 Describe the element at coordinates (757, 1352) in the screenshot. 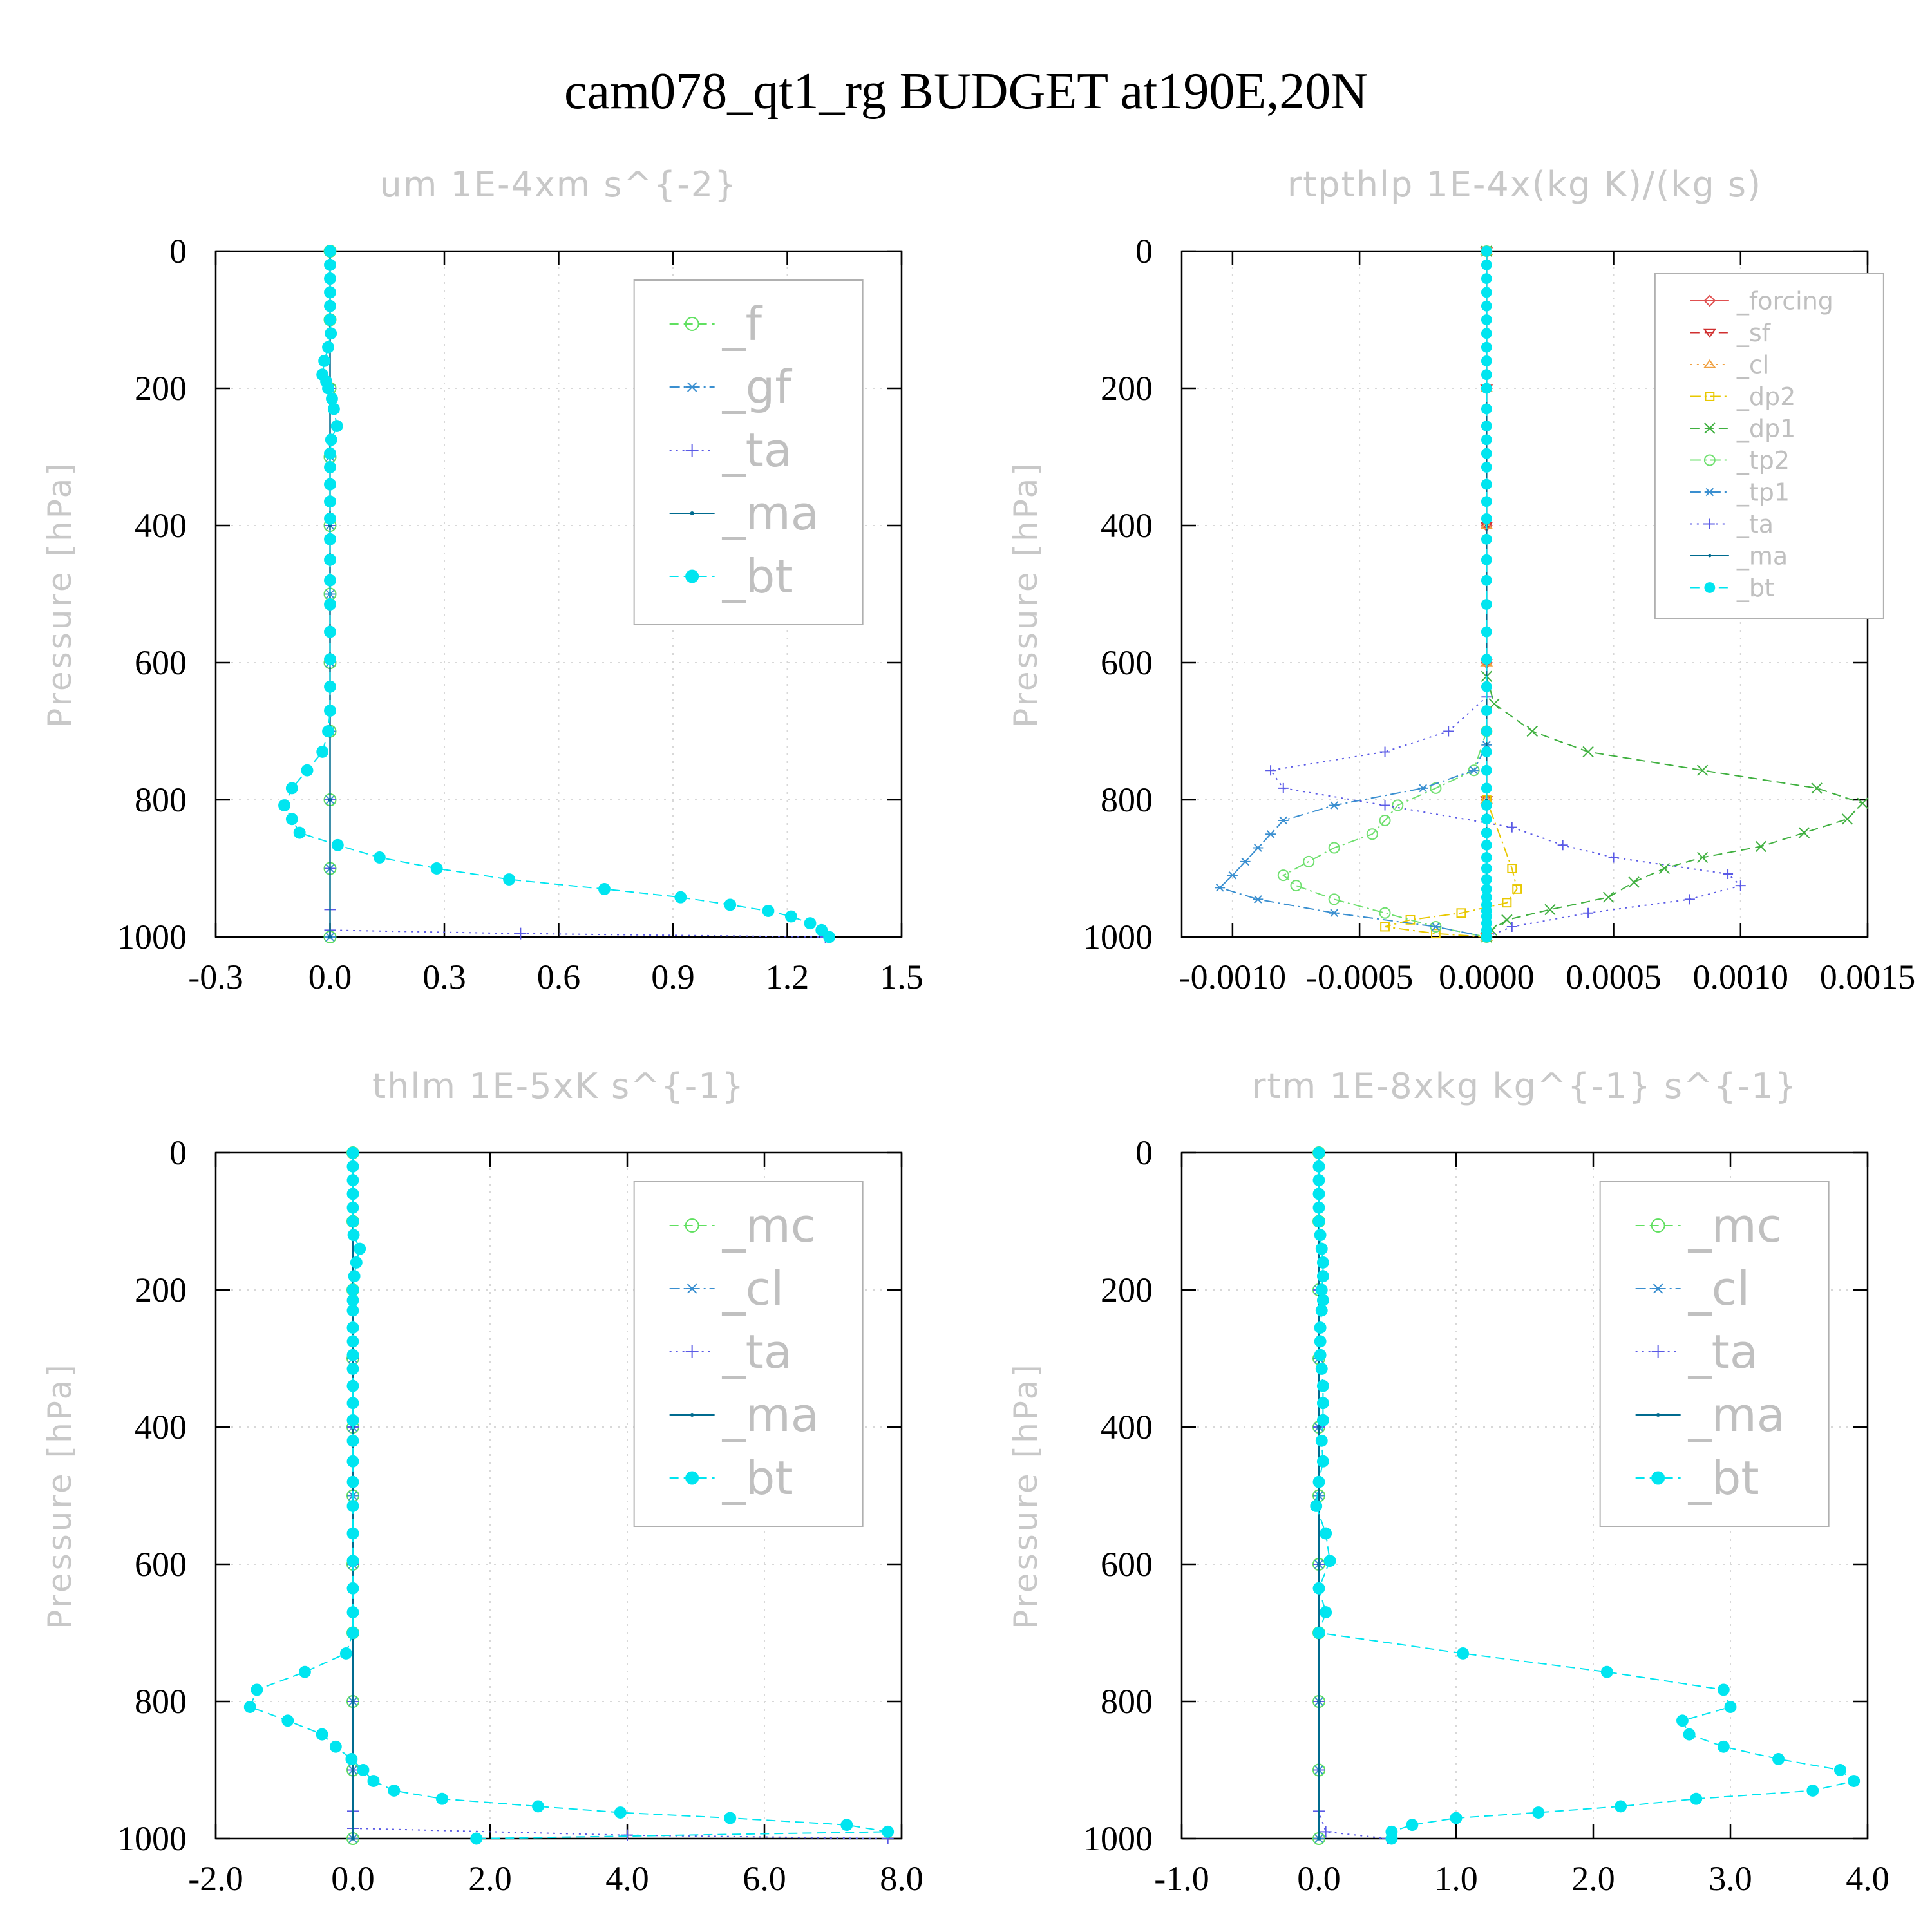

I see `legend-label: _ta` at that location.